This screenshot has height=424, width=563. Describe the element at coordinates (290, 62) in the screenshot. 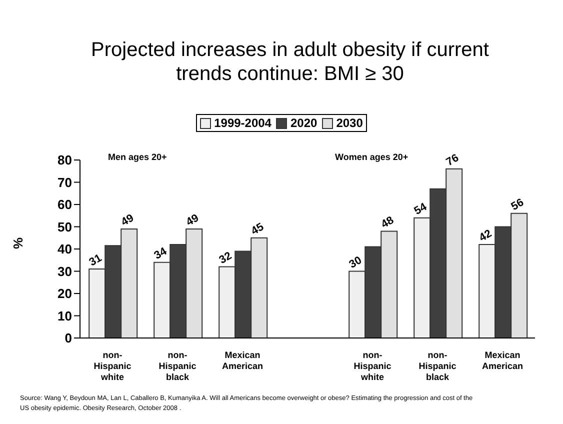

I see `chart-title: Projected increases in adult obesity if current trends continue: BMI ≥ 30` at that location.